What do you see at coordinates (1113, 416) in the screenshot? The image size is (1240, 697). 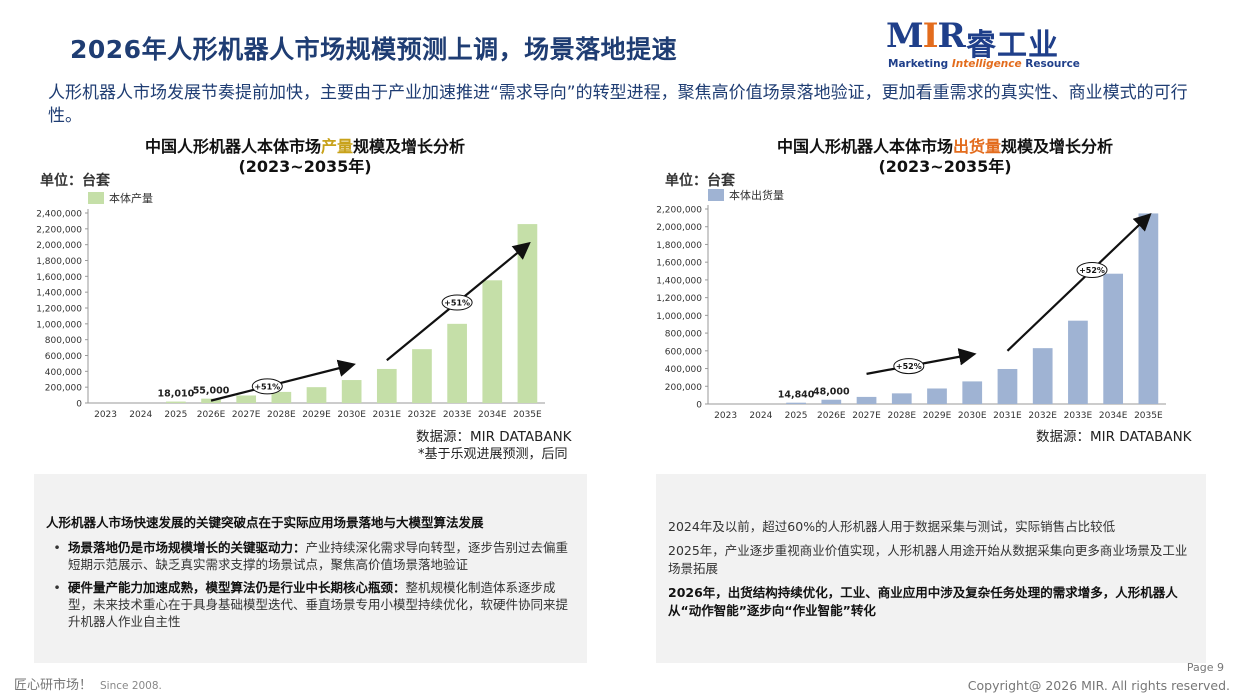 I see `x-tick-label: 2034E` at bounding box center [1113, 416].